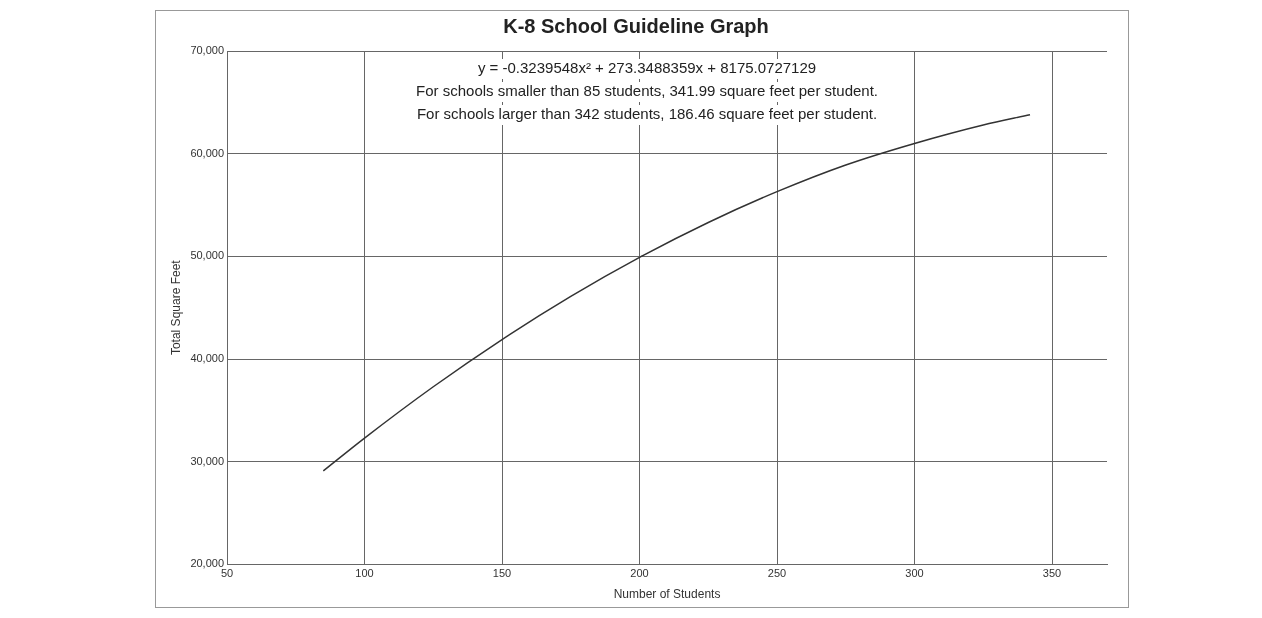 The height and width of the screenshot is (618, 1262). What do you see at coordinates (502, 573) in the screenshot?
I see `x-tick-label: 150` at bounding box center [502, 573].